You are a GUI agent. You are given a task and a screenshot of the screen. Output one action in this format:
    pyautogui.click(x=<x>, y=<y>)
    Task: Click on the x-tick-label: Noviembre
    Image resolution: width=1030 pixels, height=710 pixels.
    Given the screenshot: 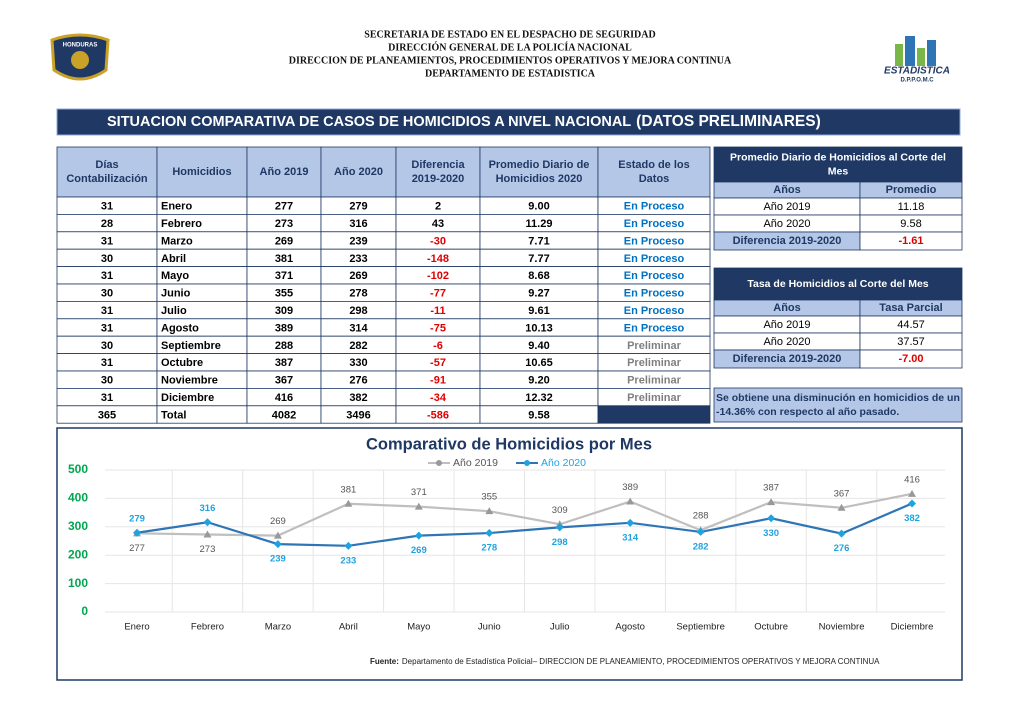 What is the action you would take?
    pyautogui.click(x=842, y=627)
    